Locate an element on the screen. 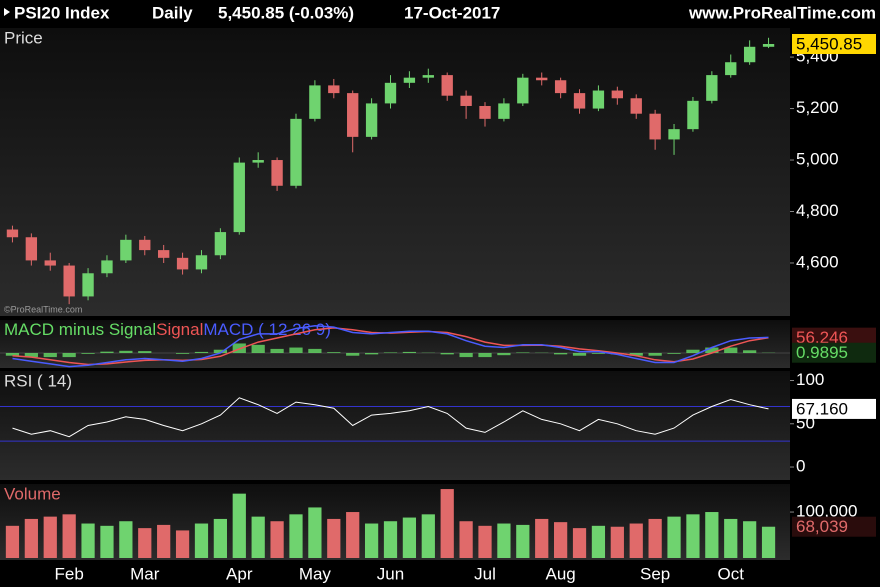 This screenshot has width=880, height=587. x-tick-label: May is located at coordinates (315, 573).